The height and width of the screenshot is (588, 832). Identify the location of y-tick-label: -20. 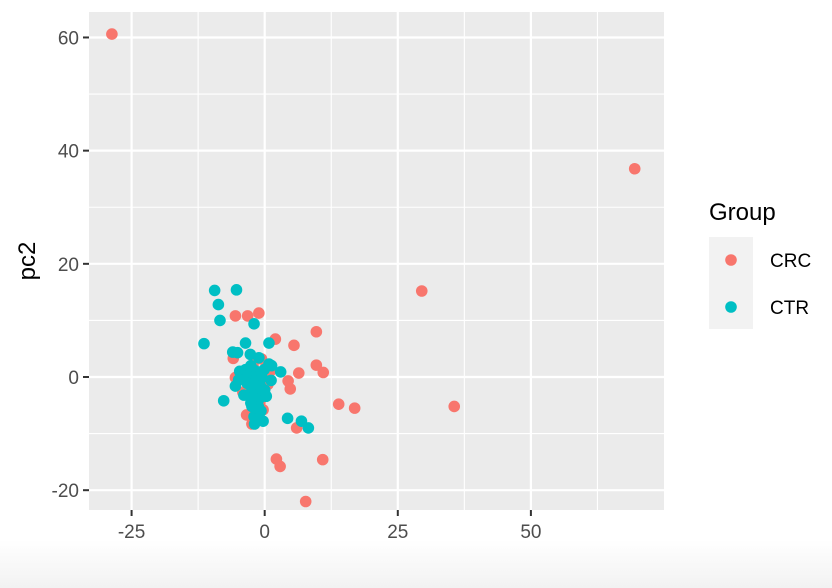
(65, 491).